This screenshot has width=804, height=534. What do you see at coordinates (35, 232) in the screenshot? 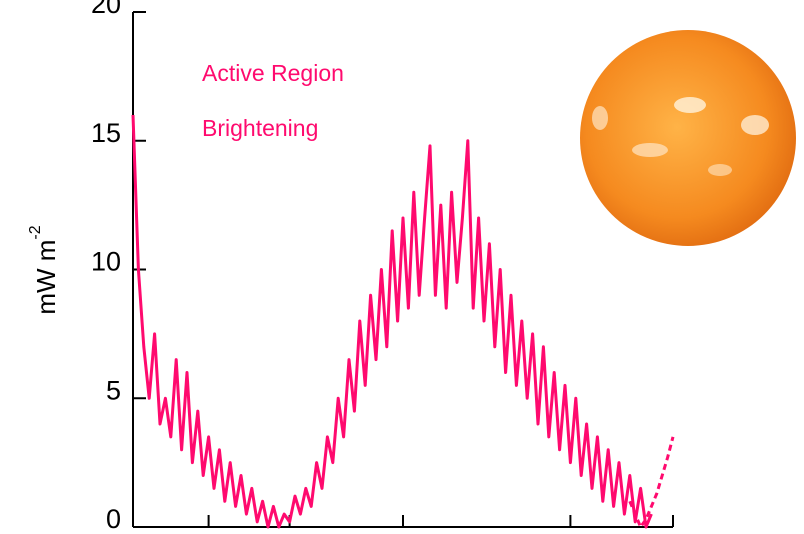
I see `y-axis-label-superscript: -2` at bounding box center [35, 232].